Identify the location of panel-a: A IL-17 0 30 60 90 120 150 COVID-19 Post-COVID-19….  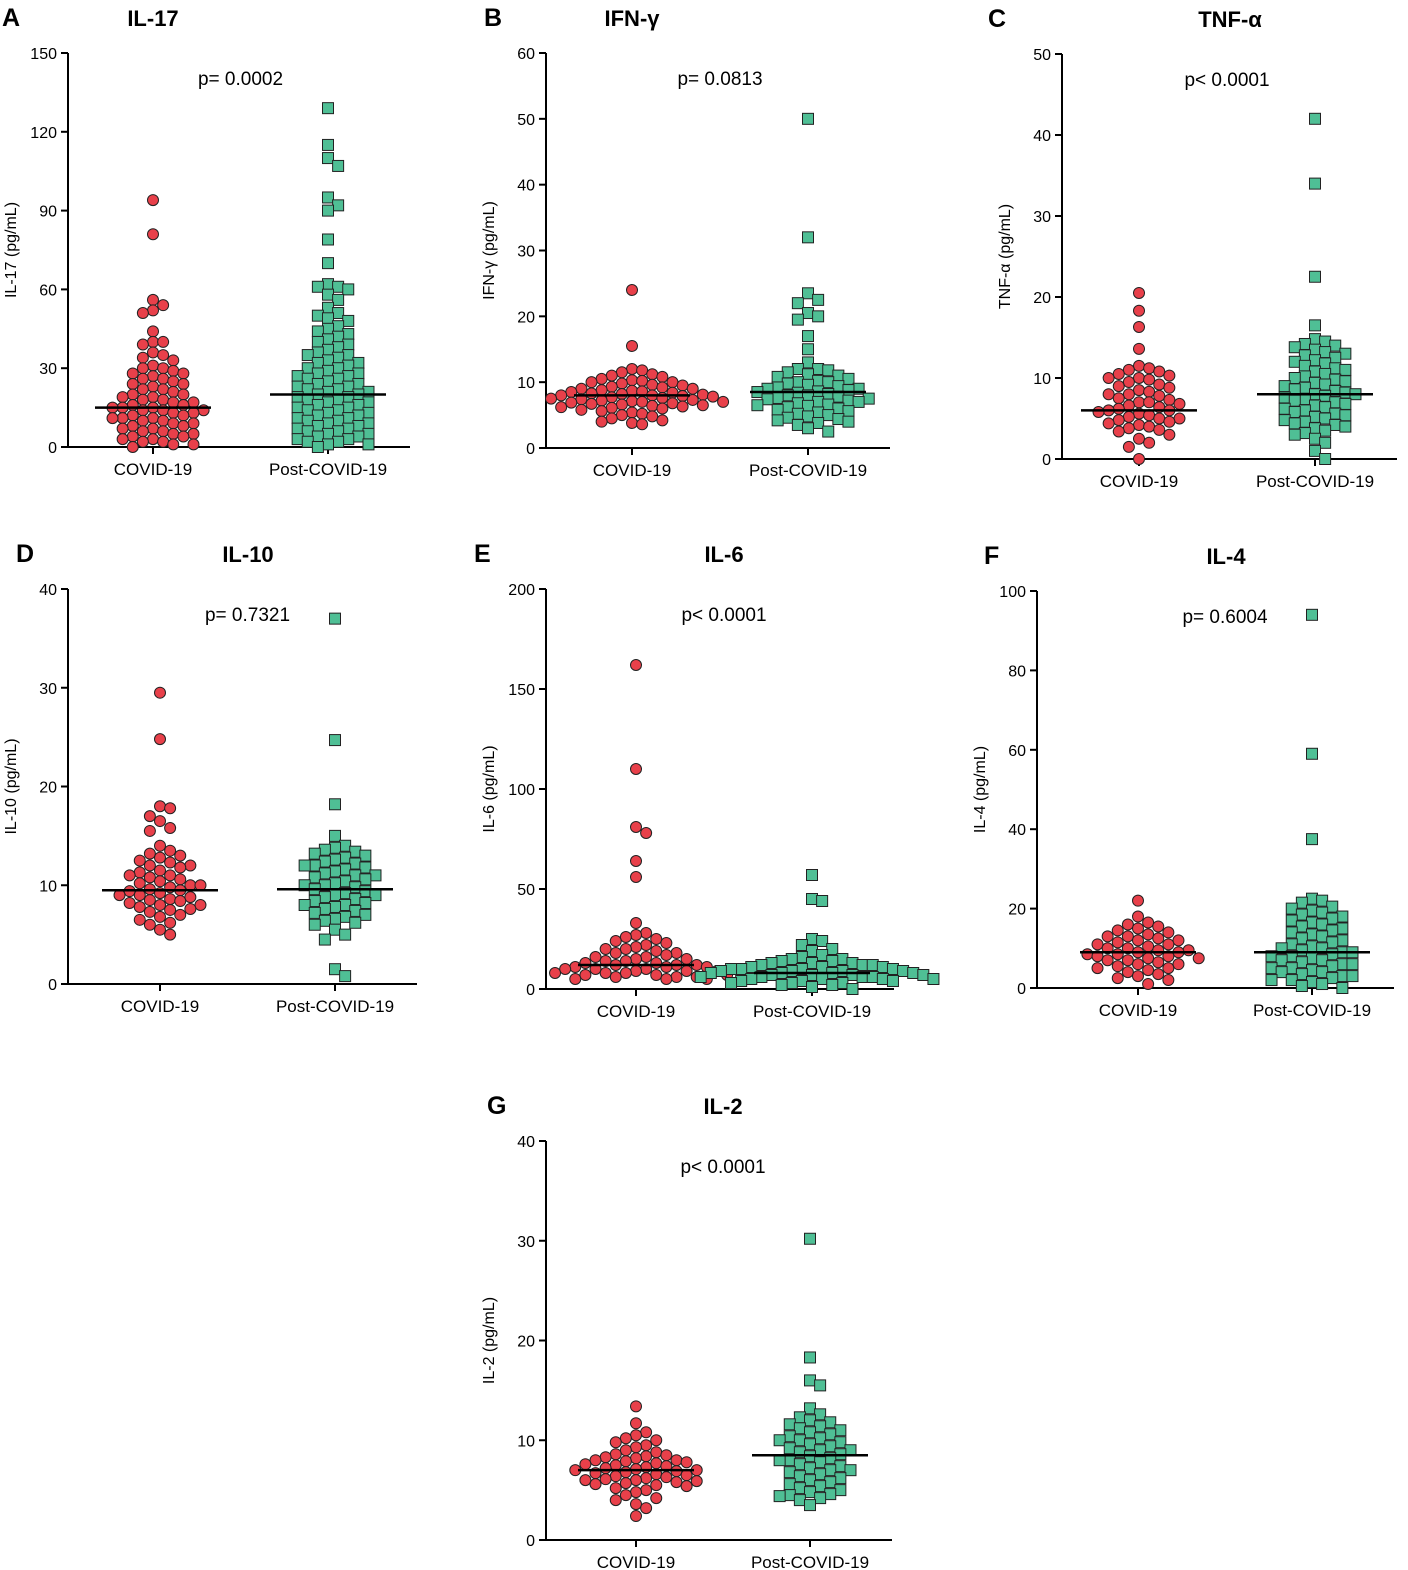
(206, 241).